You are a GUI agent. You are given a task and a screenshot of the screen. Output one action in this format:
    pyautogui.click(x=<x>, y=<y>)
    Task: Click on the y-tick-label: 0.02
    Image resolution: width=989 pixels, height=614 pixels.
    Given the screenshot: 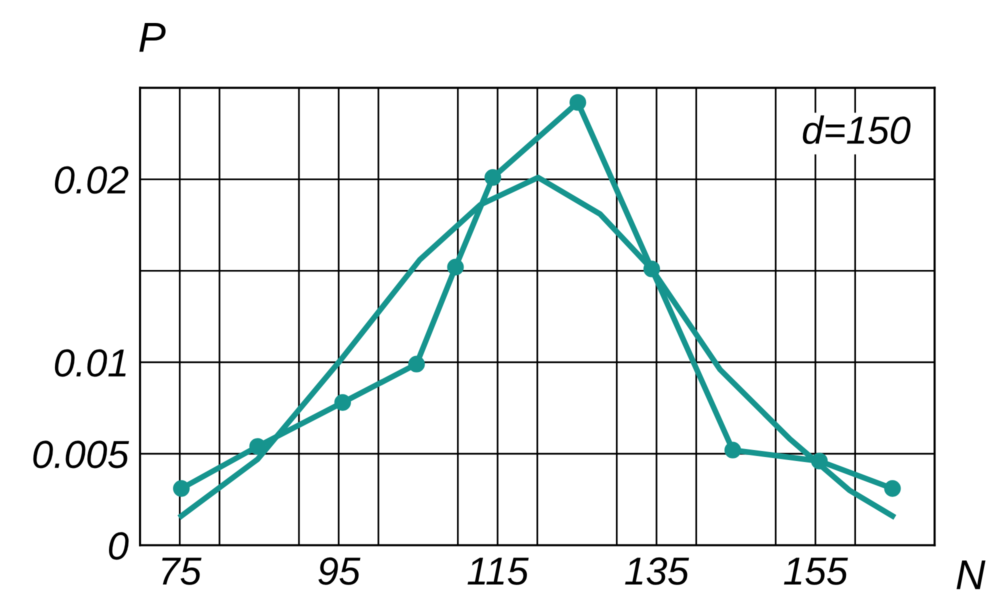 What is the action you would take?
    pyautogui.click(x=91, y=180)
    